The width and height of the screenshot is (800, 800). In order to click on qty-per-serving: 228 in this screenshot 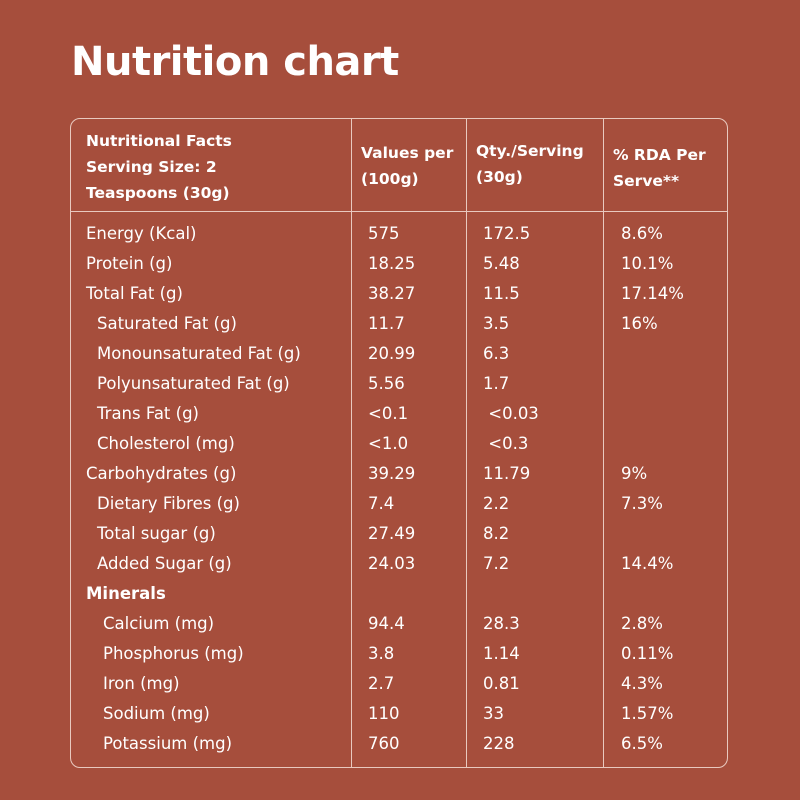, I will do `click(499, 743)`.